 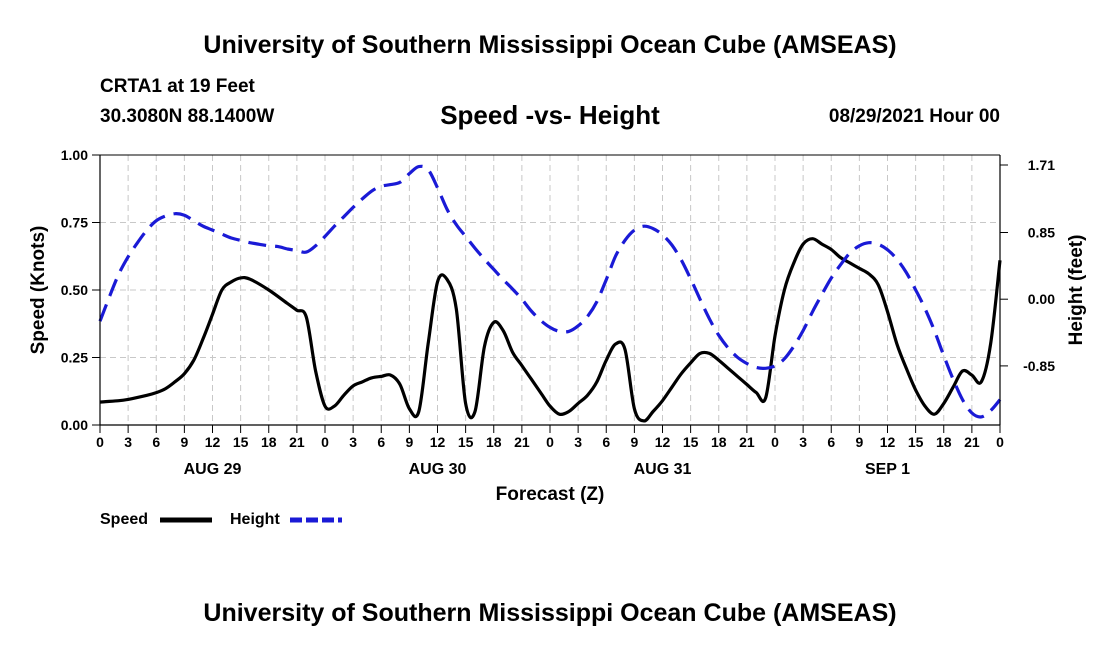 What do you see at coordinates (221, 519) in the screenshot?
I see `chart-legend: Speed Height` at bounding box center [221, 519].